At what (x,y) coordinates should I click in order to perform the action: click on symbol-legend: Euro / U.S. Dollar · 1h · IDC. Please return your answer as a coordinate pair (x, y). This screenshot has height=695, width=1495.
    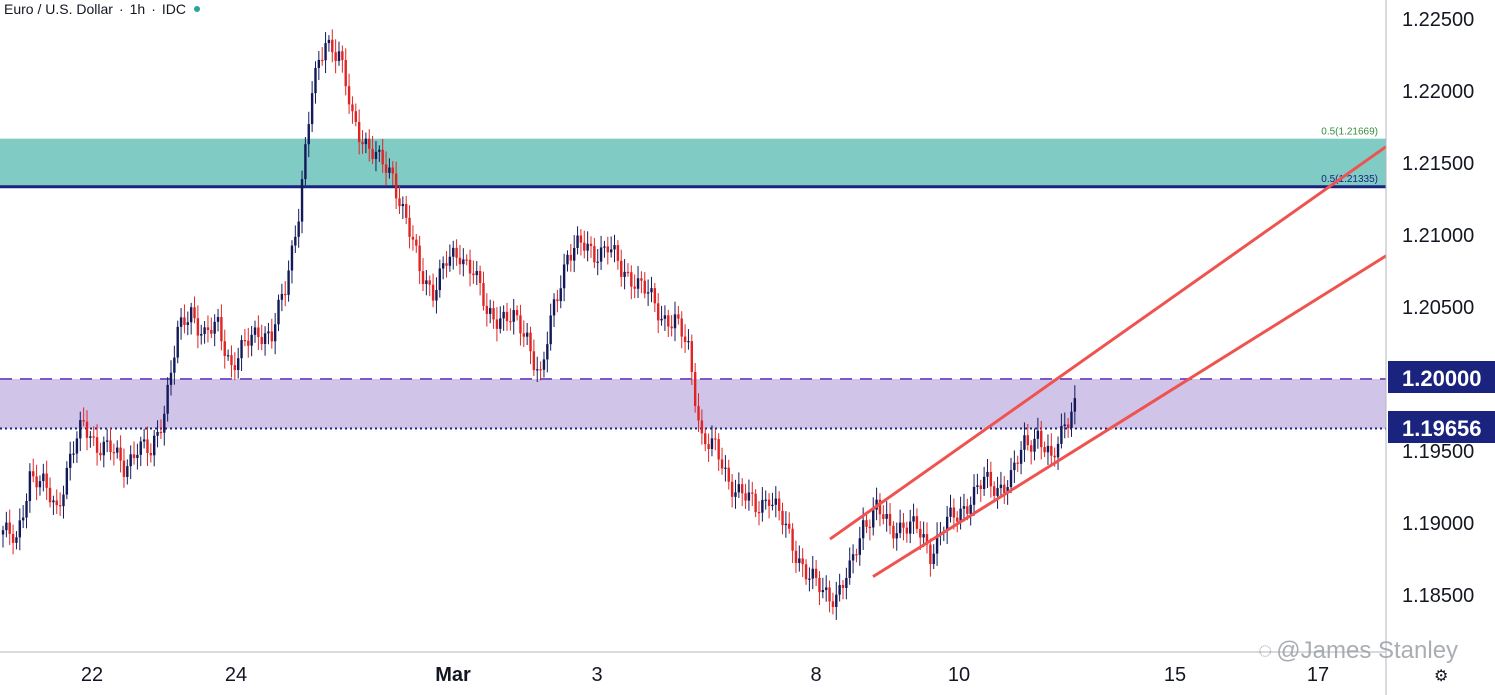
    Looking at the image, I should click on (102, 9).